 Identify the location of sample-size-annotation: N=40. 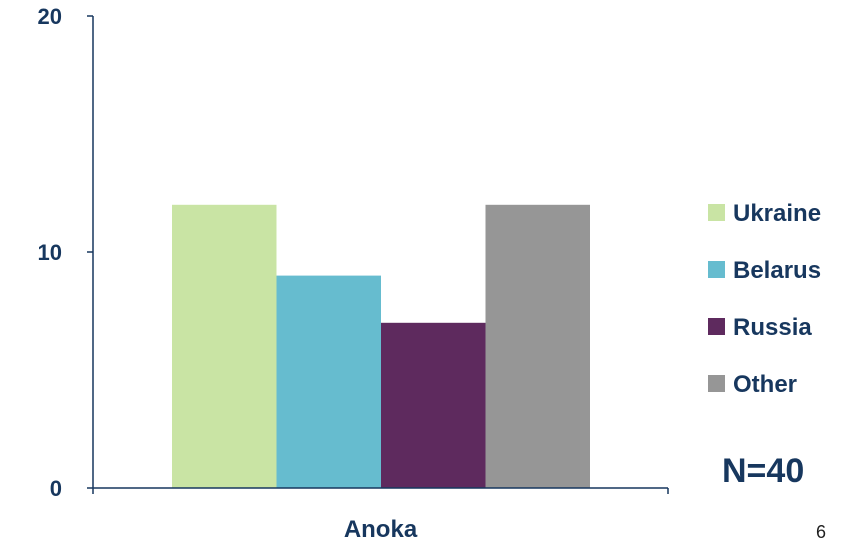
(763, 471).